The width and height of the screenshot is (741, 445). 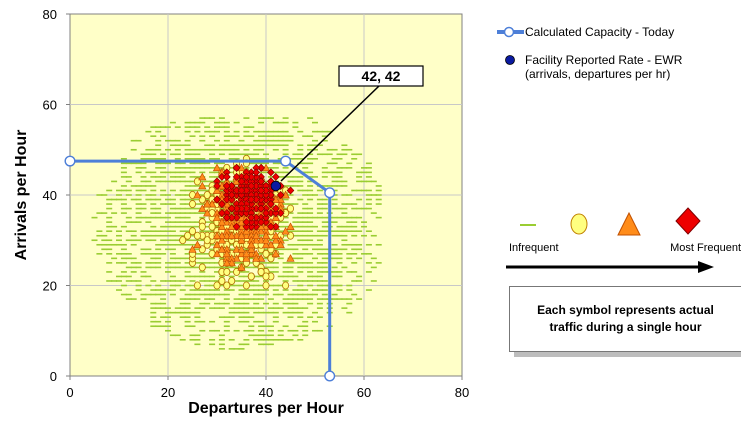 What do you see at coordinates (462, 392) in the screenshot?
I see `x-tick-label: 80` at bounding box center [462, 392].